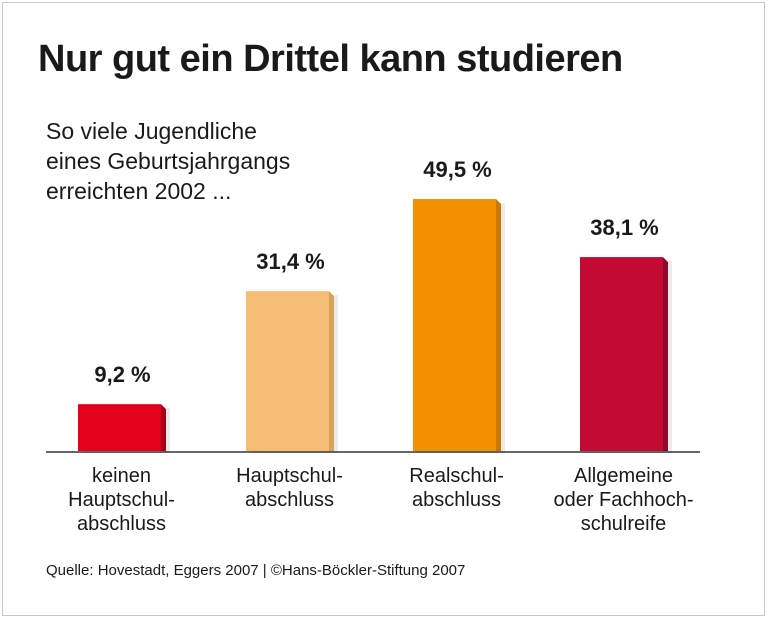  I want to click on subtitle-line: eines Geburtsjahrgangs, so click(168, 161).